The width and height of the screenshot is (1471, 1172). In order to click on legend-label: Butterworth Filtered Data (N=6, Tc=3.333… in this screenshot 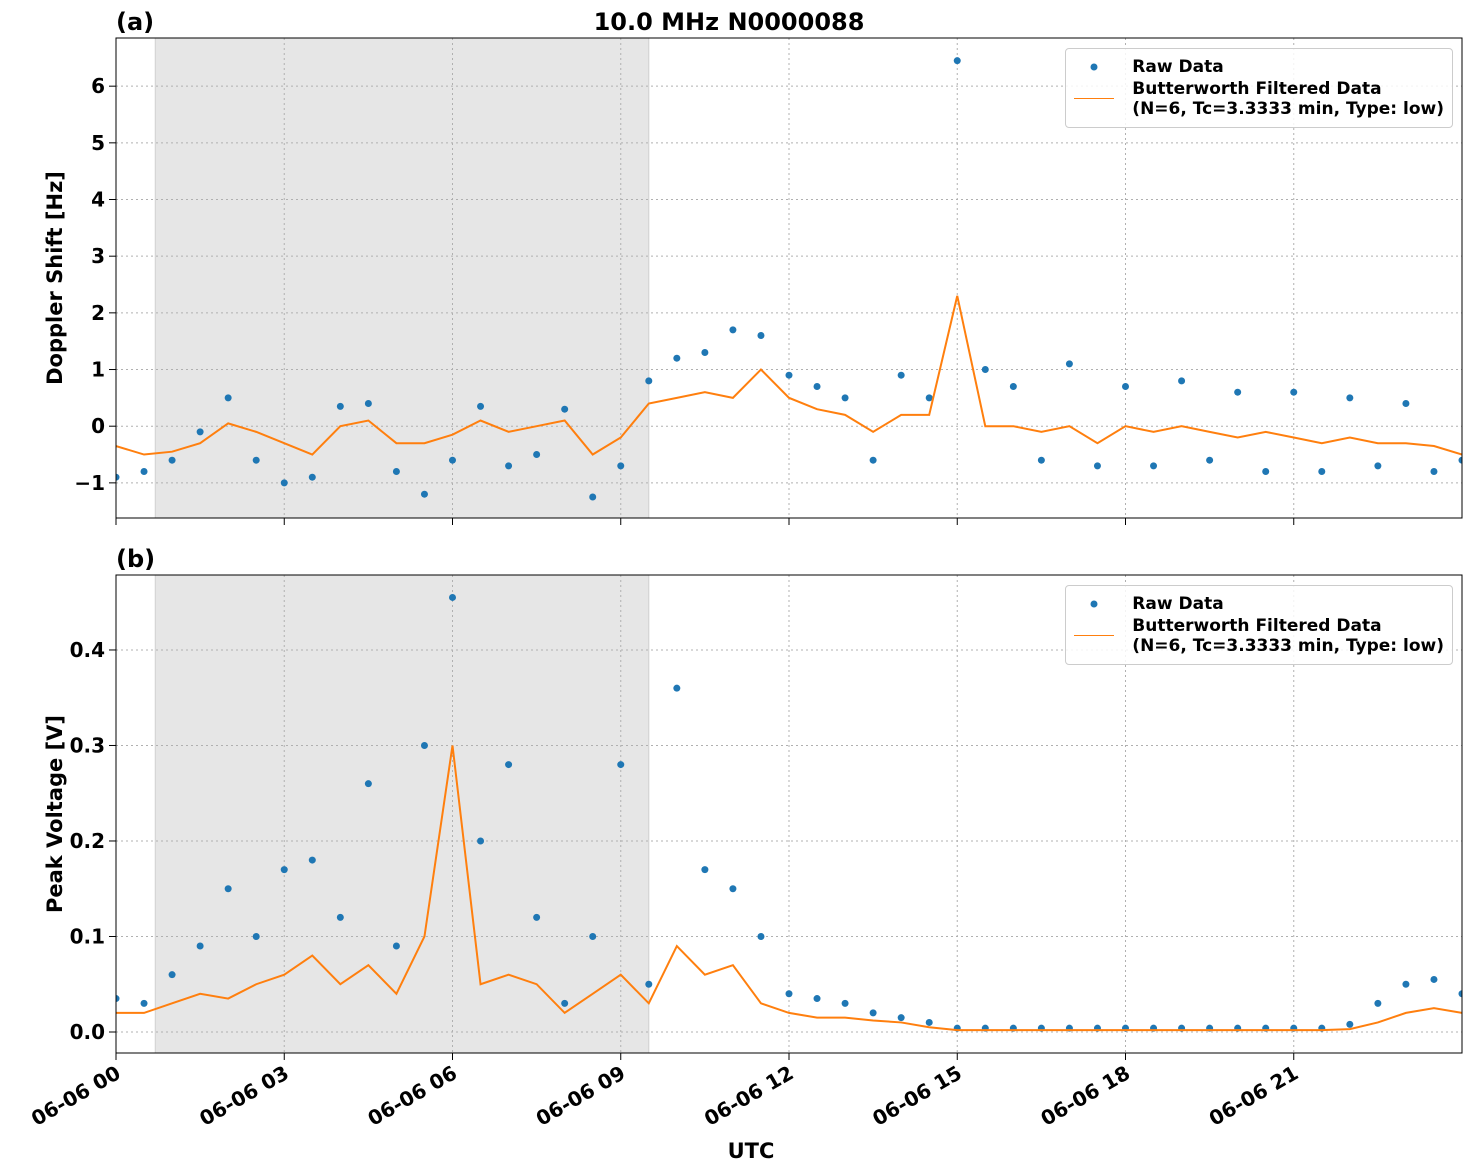, I will do `click(1288, 99)`.